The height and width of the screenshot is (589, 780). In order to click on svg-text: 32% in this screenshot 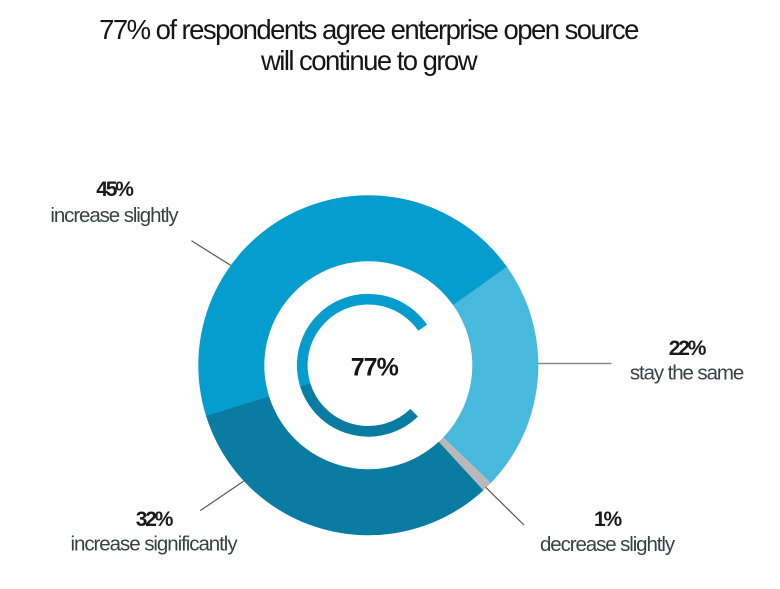, I will do `click(155, 519)`.